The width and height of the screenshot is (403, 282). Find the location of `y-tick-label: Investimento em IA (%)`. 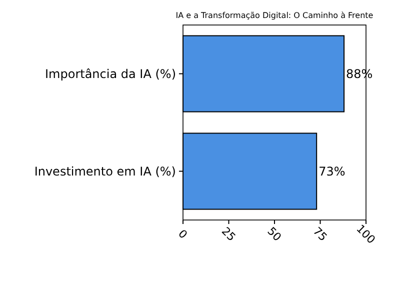

y-tick-label: Investimento em IA (%) is located at coordinates (105, 171).